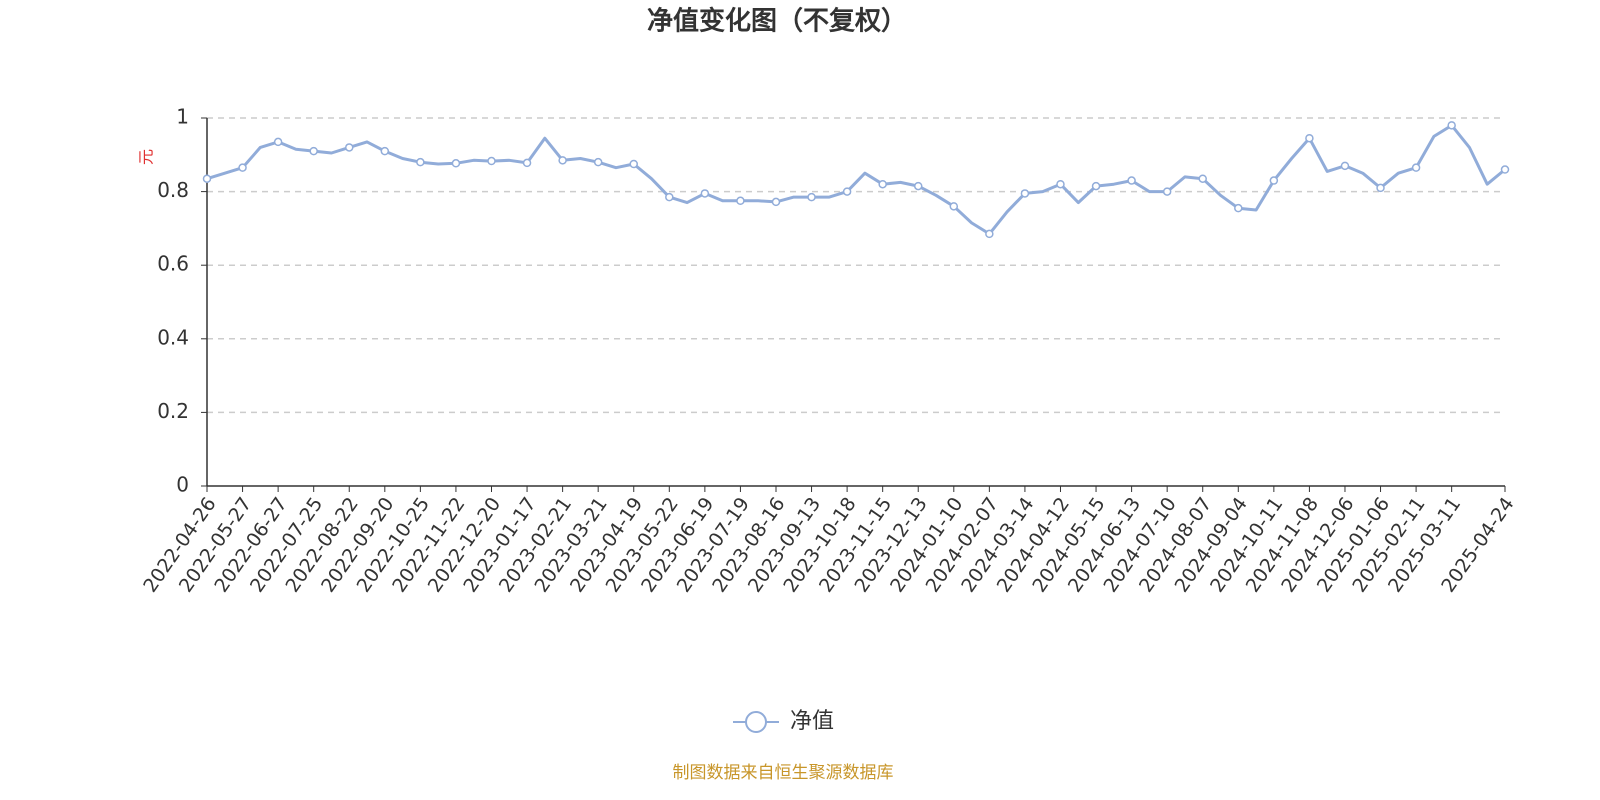  Describe the element at coordinates (173, 190) in the screenshot. I see `y-tick-label: 0.8` at that location.